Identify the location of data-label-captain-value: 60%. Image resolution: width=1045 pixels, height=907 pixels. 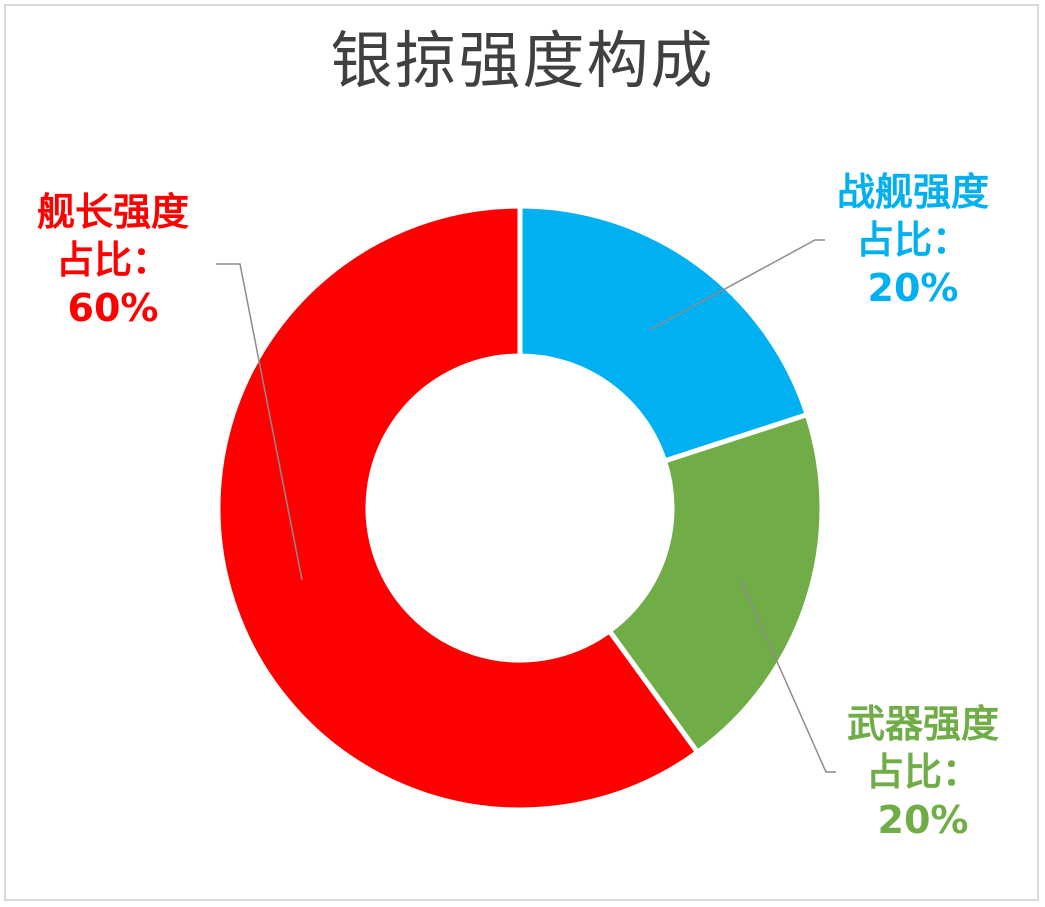
(113, 308).